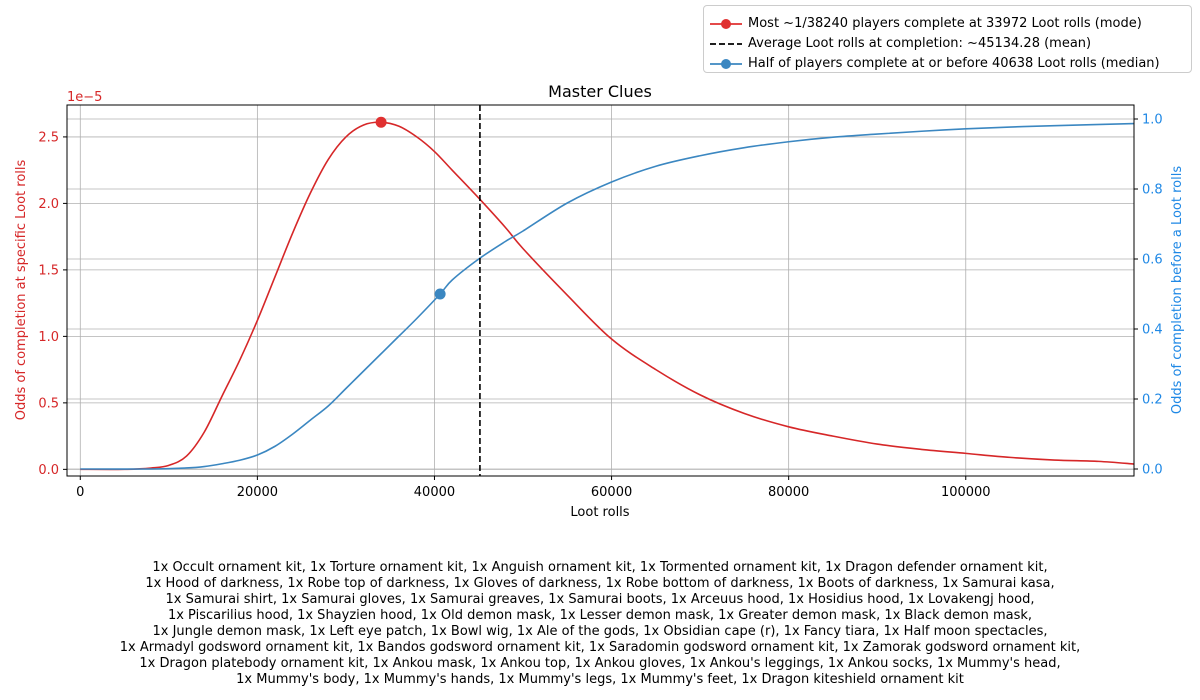 The image size is (1200, 700). What do you see at coordinates (1152, 260) in the screenshot?
I see `y-right-tick-label: 0.6` at bounding box center [1152, 260].